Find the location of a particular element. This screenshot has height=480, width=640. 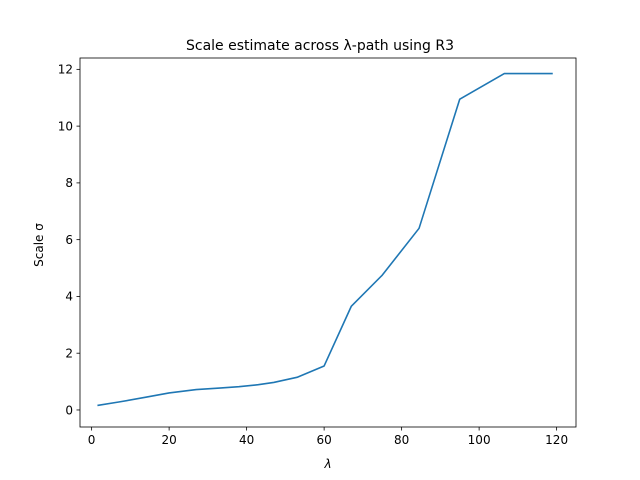

y-tick-label: 10 is located at coordinates (65, 126).